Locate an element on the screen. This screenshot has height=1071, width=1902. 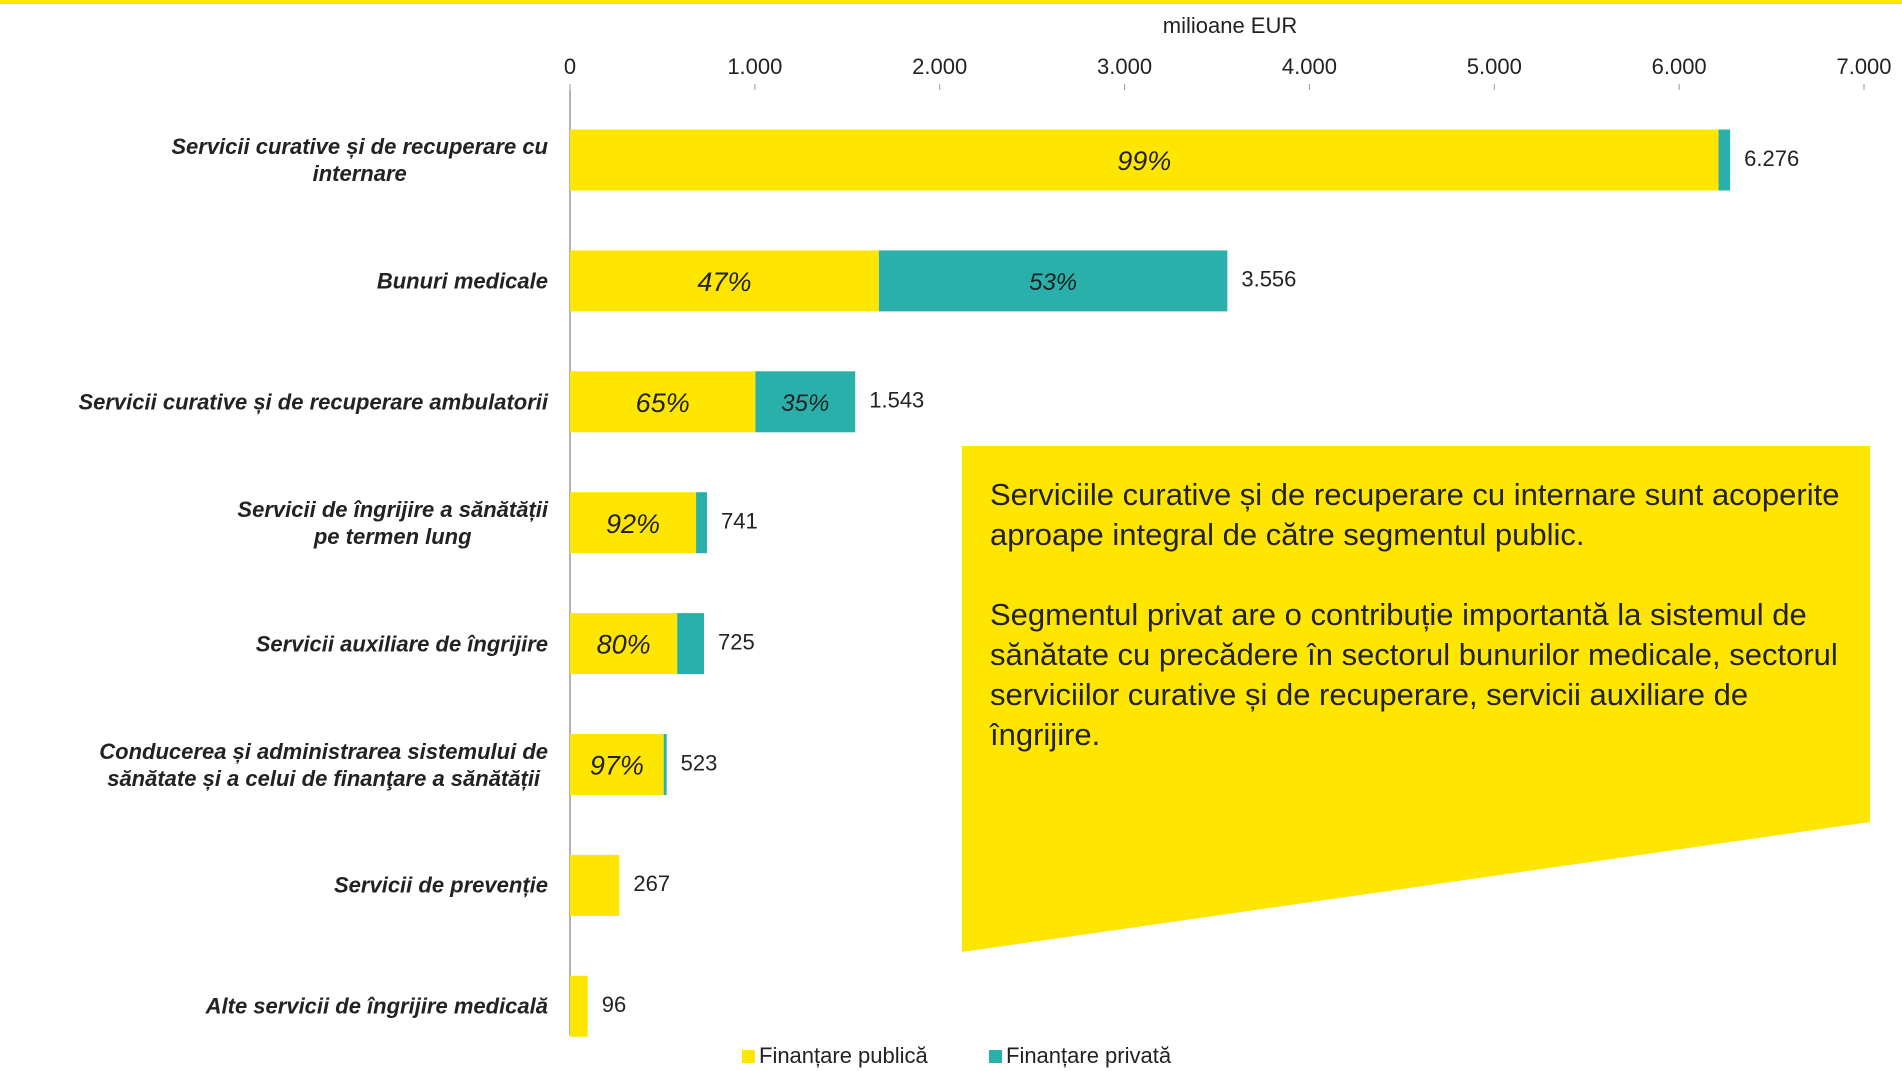
total-label: 267 is located at coordinates (651, 883).